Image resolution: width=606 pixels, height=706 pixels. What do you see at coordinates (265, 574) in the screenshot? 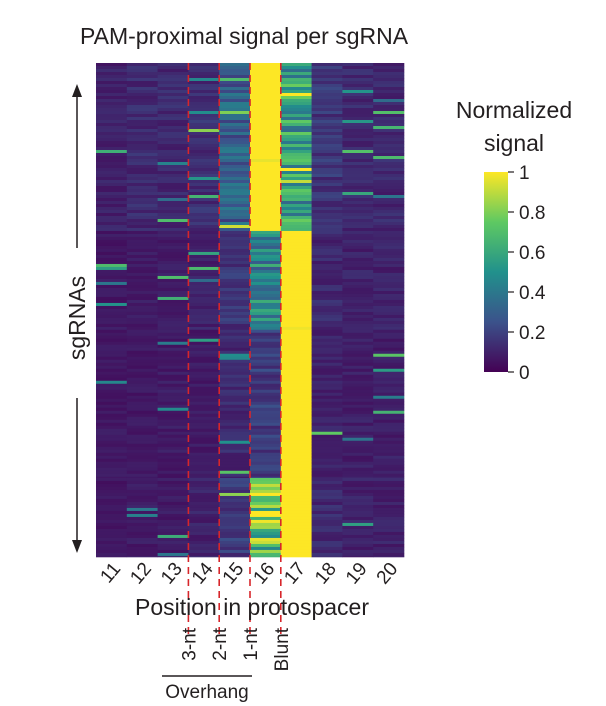
I see `x-tick-label-16: 16` at bounding box center [265, 574].